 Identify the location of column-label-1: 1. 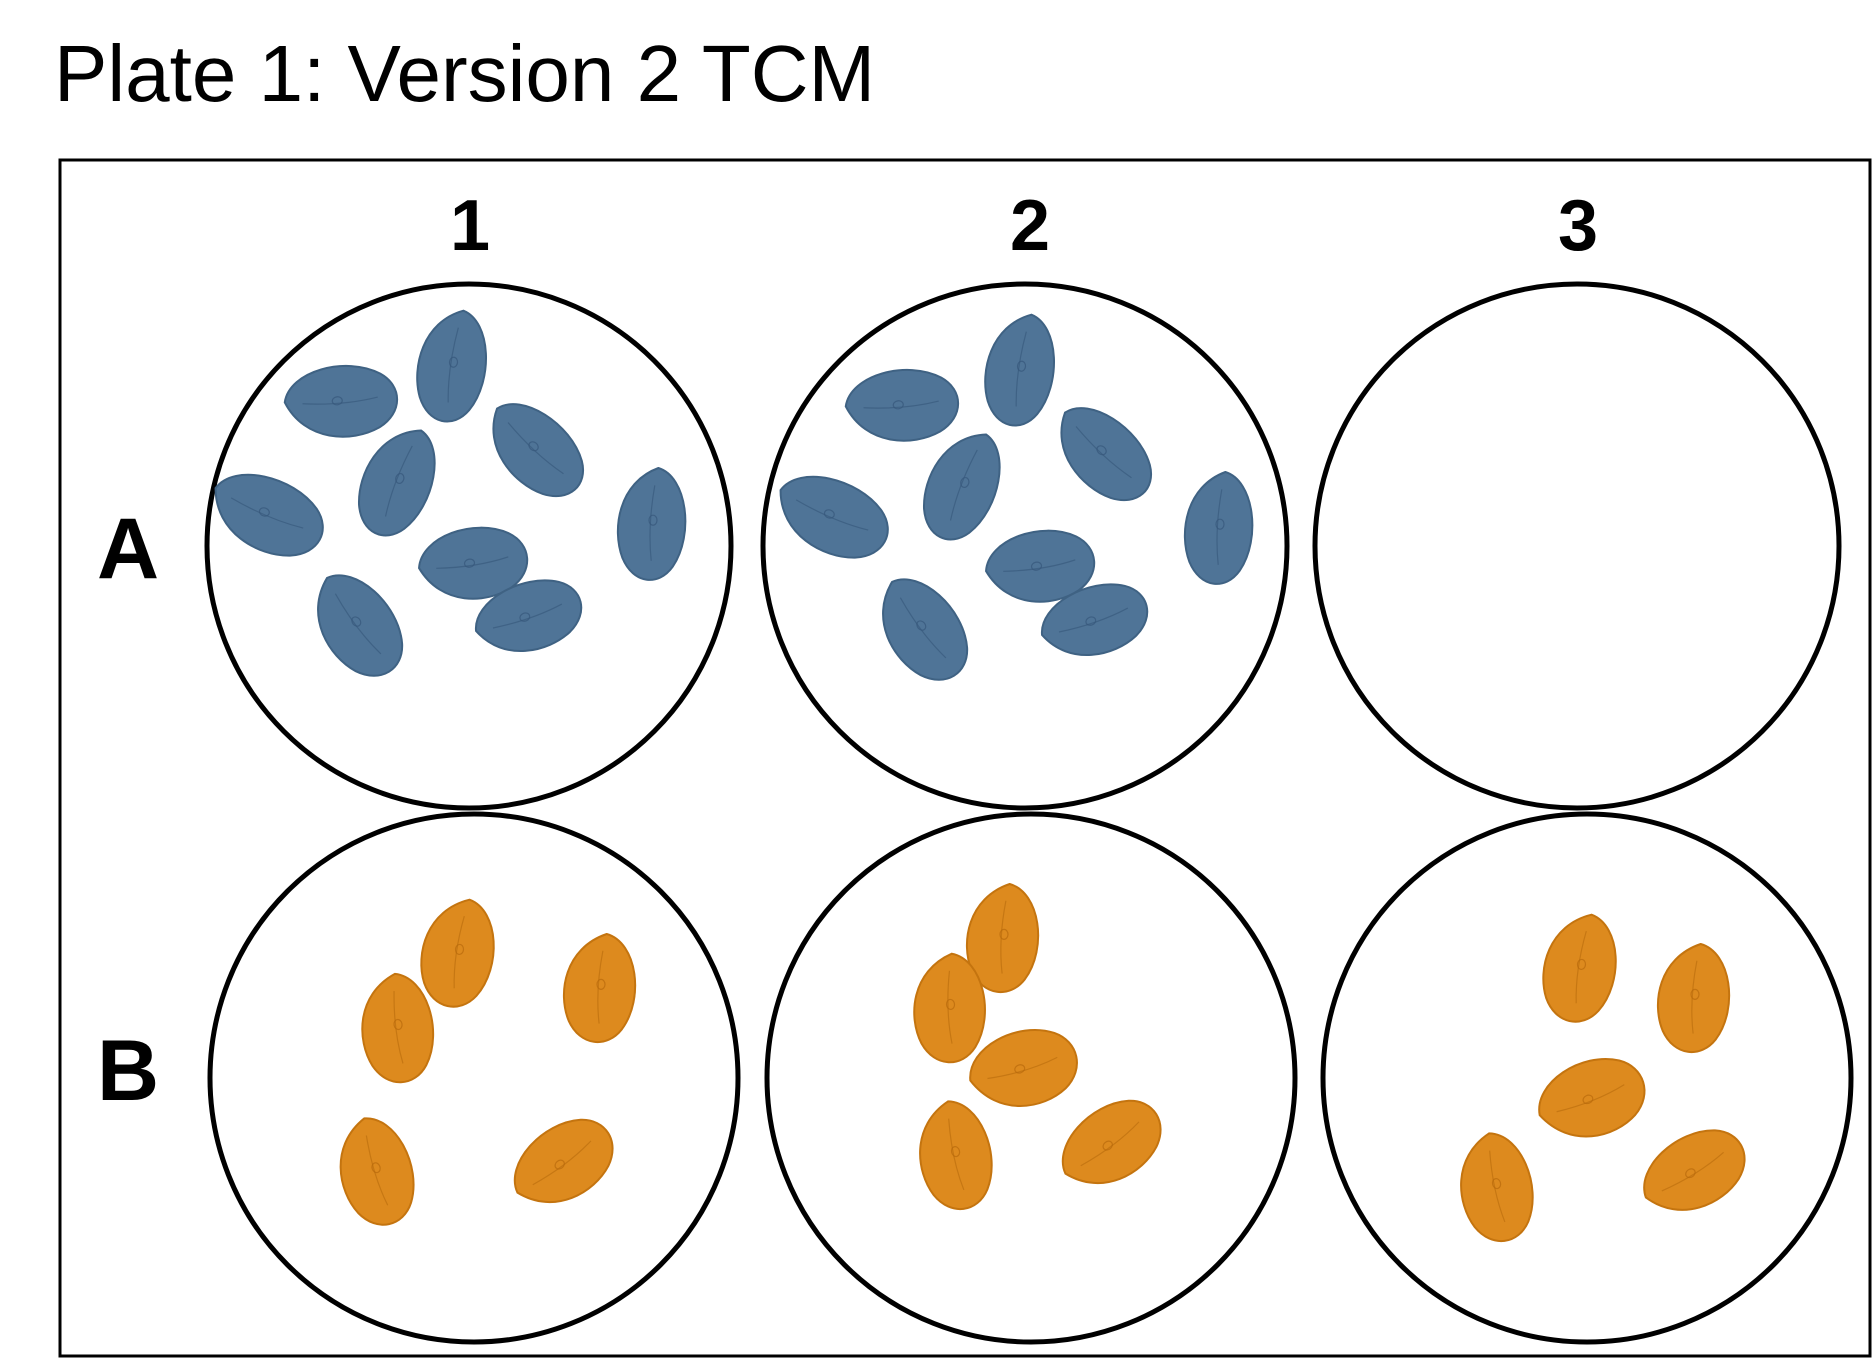
(470, 226).